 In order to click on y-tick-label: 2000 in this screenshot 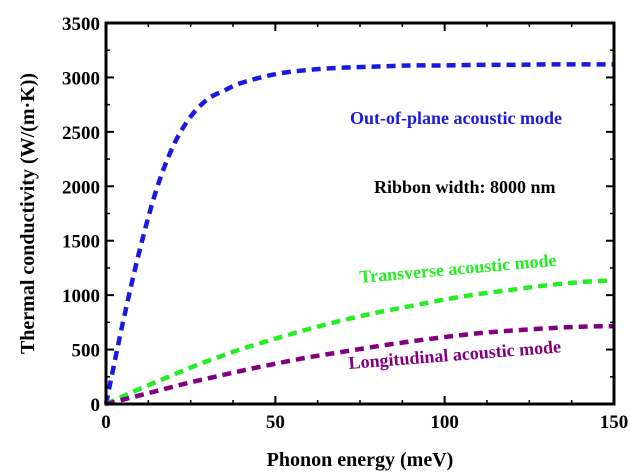, I will do `click(81, 187)`.